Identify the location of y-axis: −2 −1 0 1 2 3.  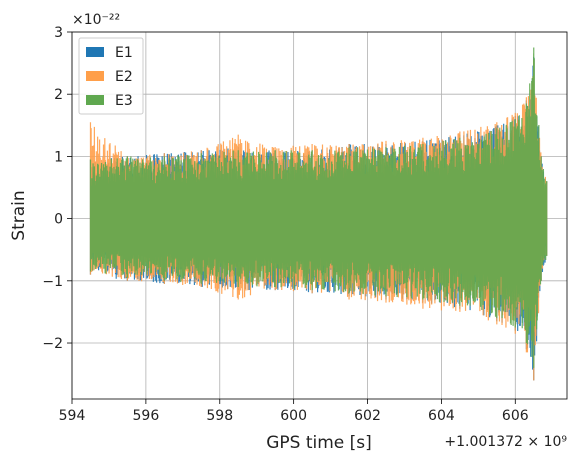
(57, 188).